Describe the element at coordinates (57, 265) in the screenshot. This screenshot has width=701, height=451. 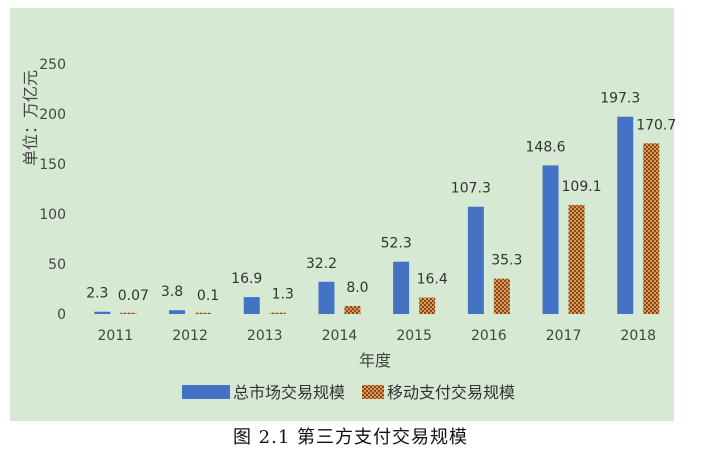
I see `y-tick-label: 50` at that location.